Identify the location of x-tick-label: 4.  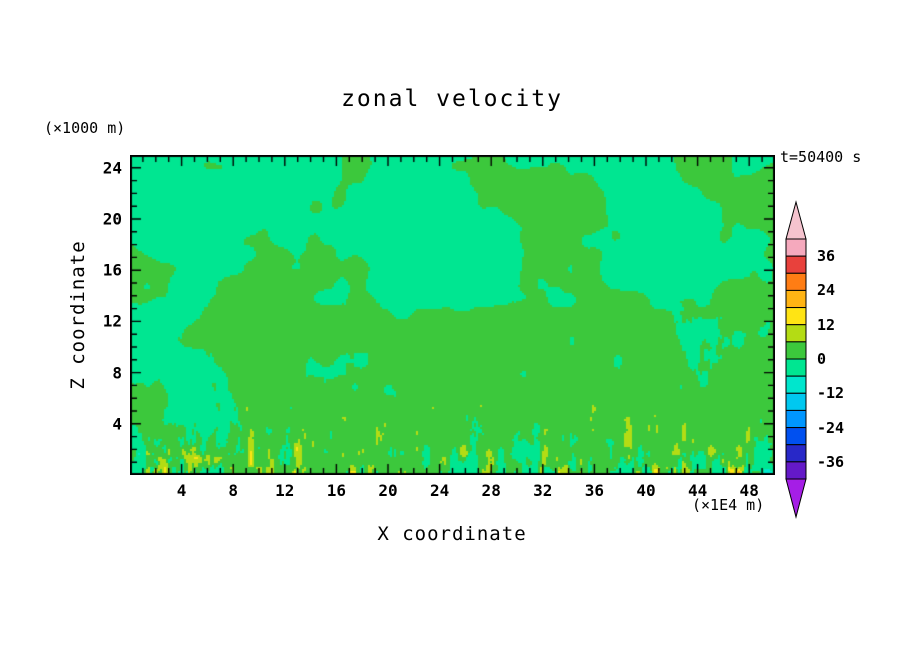
(181, 490).